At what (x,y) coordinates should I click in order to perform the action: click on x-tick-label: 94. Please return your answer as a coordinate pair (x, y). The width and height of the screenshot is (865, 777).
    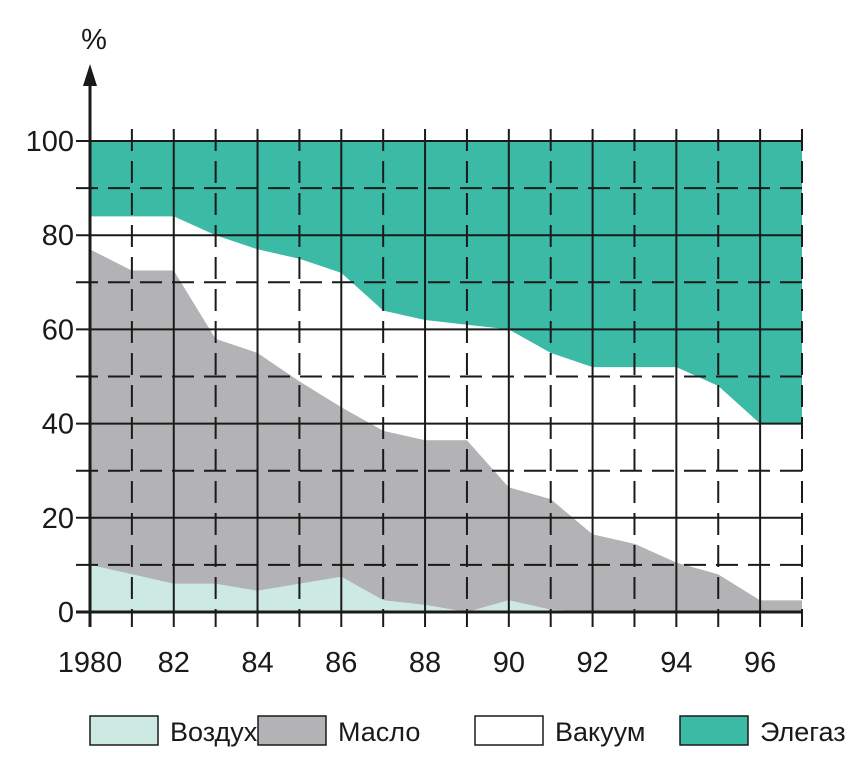
    Looking at the image, I should click on (676, 663).